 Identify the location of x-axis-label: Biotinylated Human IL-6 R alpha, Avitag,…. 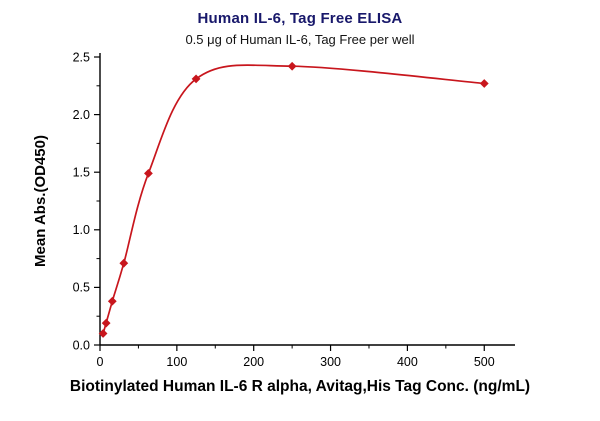
(300, 386).